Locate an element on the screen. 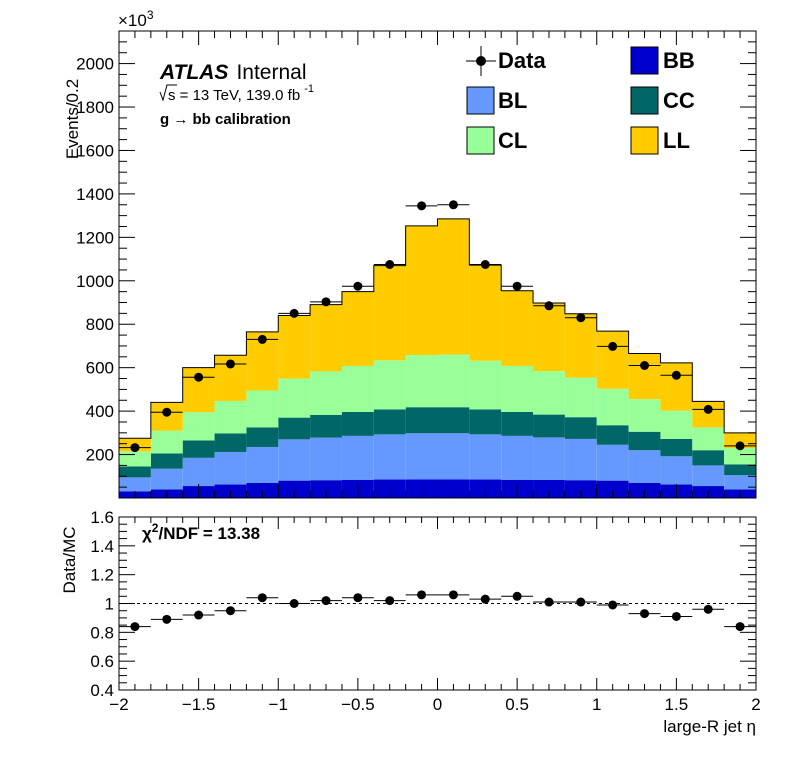 The image size is (796, 772). x-tick-label: 1 is located at coordinates (596, 704).